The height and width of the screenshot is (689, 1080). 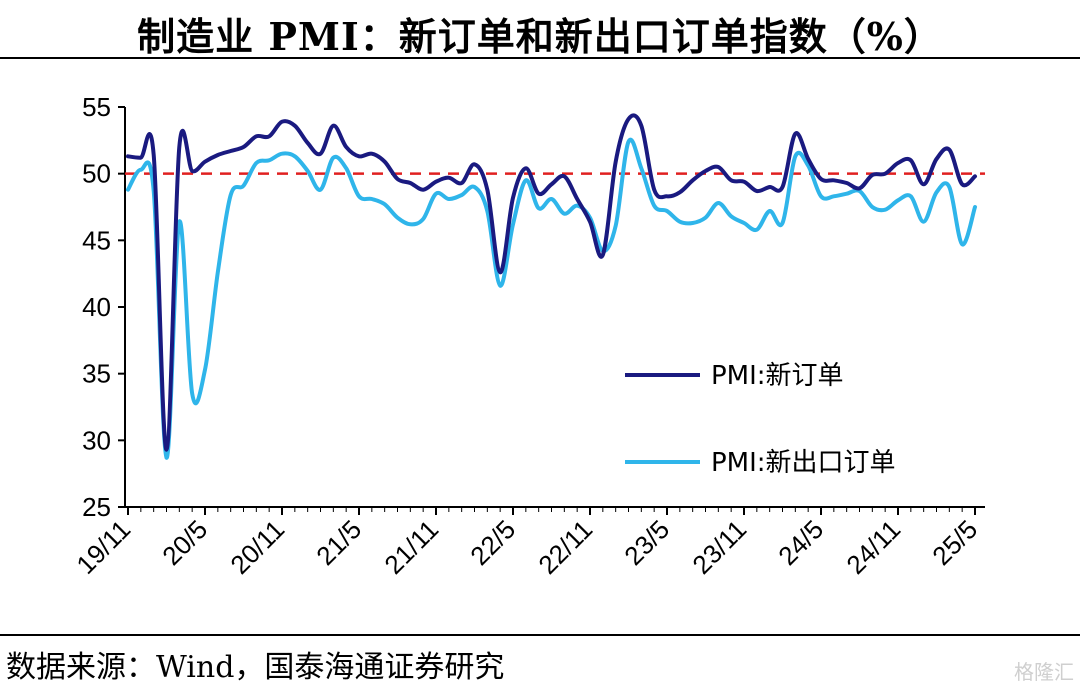 I want to click on x-tick-label-24/11: 24/11, so click(x=873, y=547).